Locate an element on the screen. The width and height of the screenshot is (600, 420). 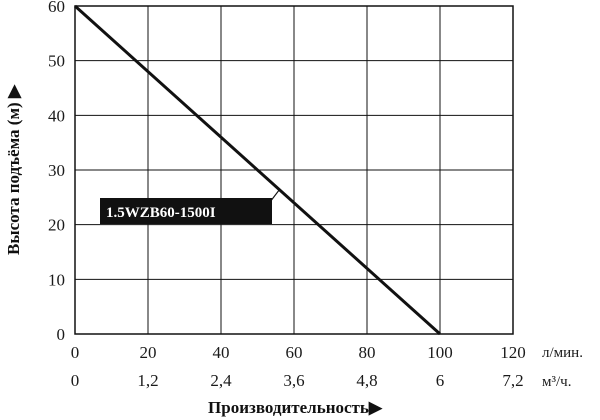
series-label-box is located at coordinates (186, 211).